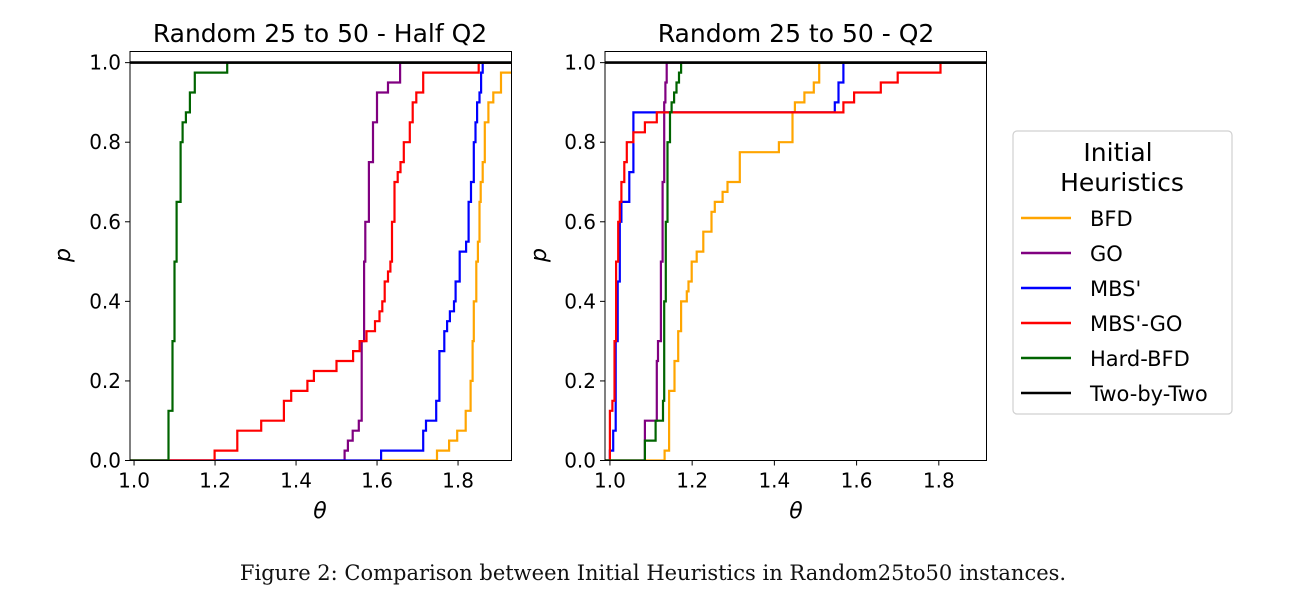 Image resolution: width=1306 pixels, height=605 pixels. I want to click on legend-entry: MBS'-GO, so click(1101, 324).